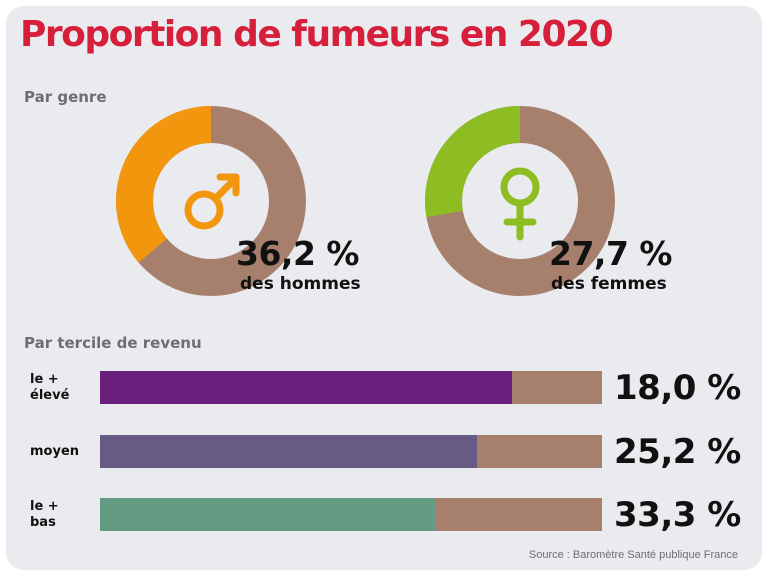 The image size is (768, 576). Describe the element at coordinates (677, 388) in the screenshot. I see `income-value-high: 18,0 %` at that location.